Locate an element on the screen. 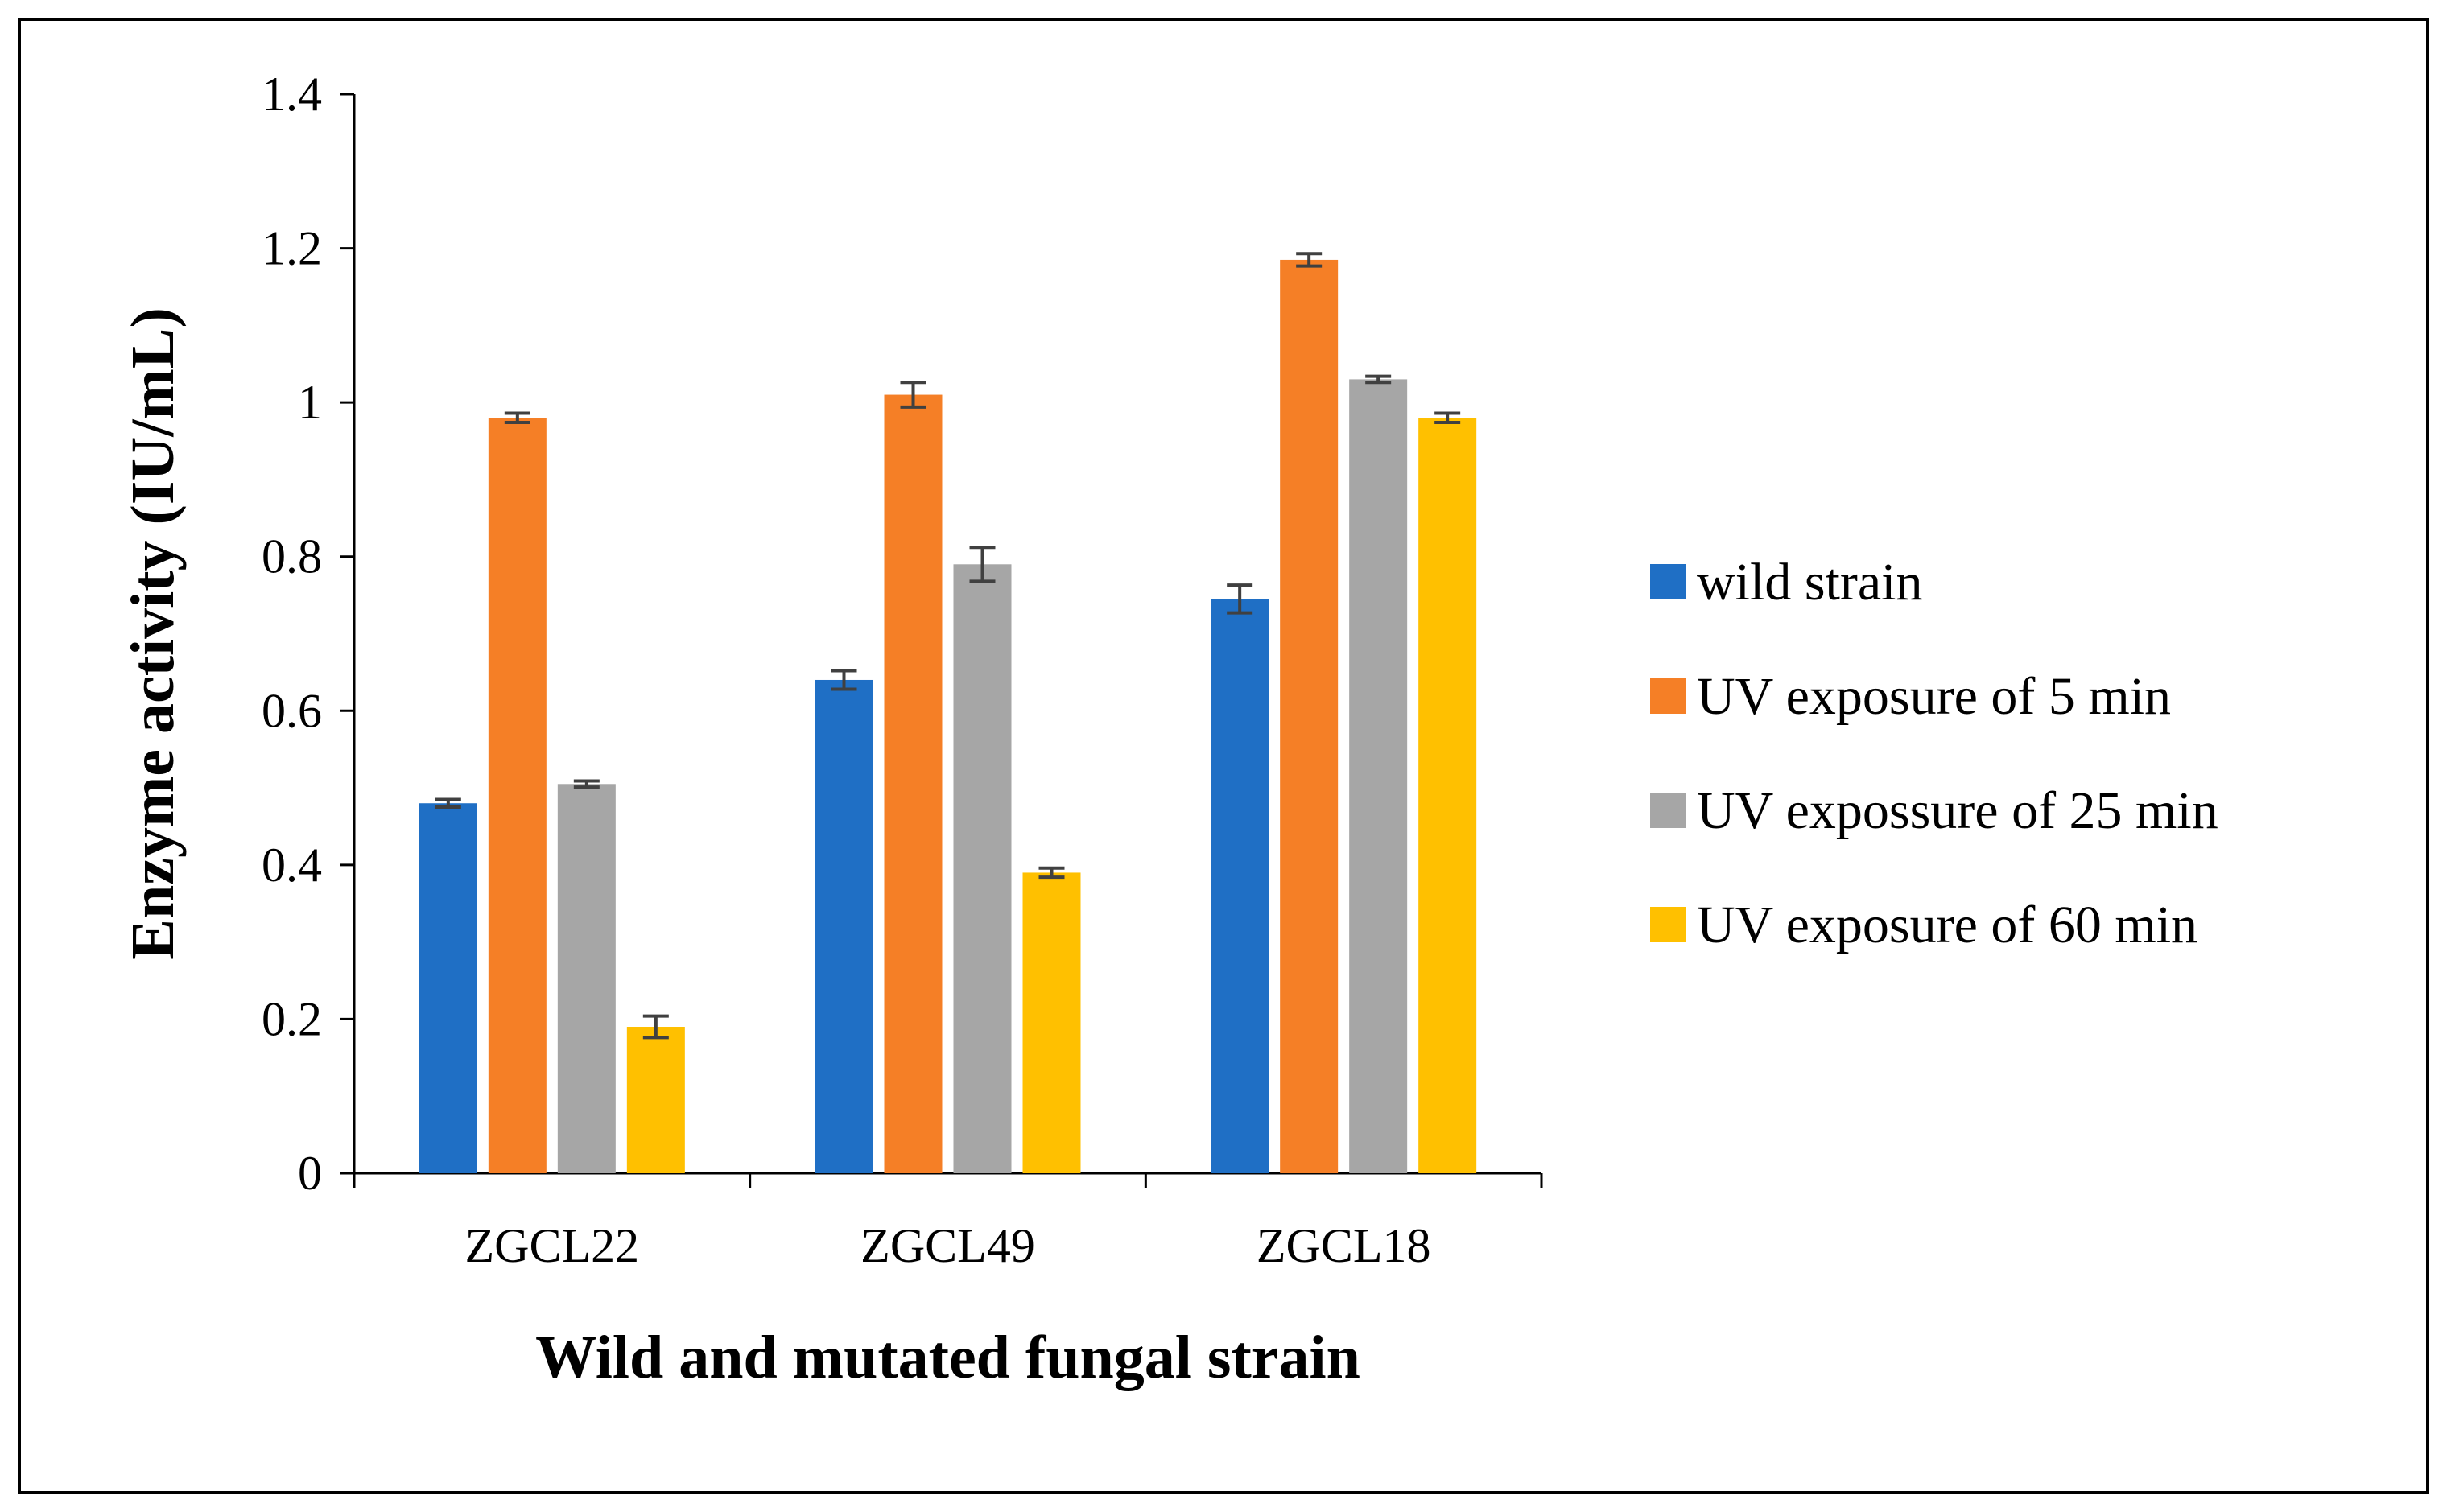 This screenshot has width=2447, height=1512. legend-label: UV expossure of 25 min is located at coordinates (1957, 810).